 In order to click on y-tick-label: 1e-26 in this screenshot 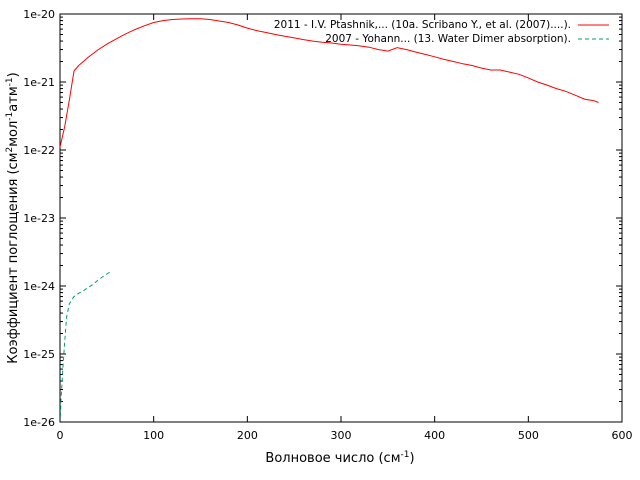, I will do `click(39, 422)`.